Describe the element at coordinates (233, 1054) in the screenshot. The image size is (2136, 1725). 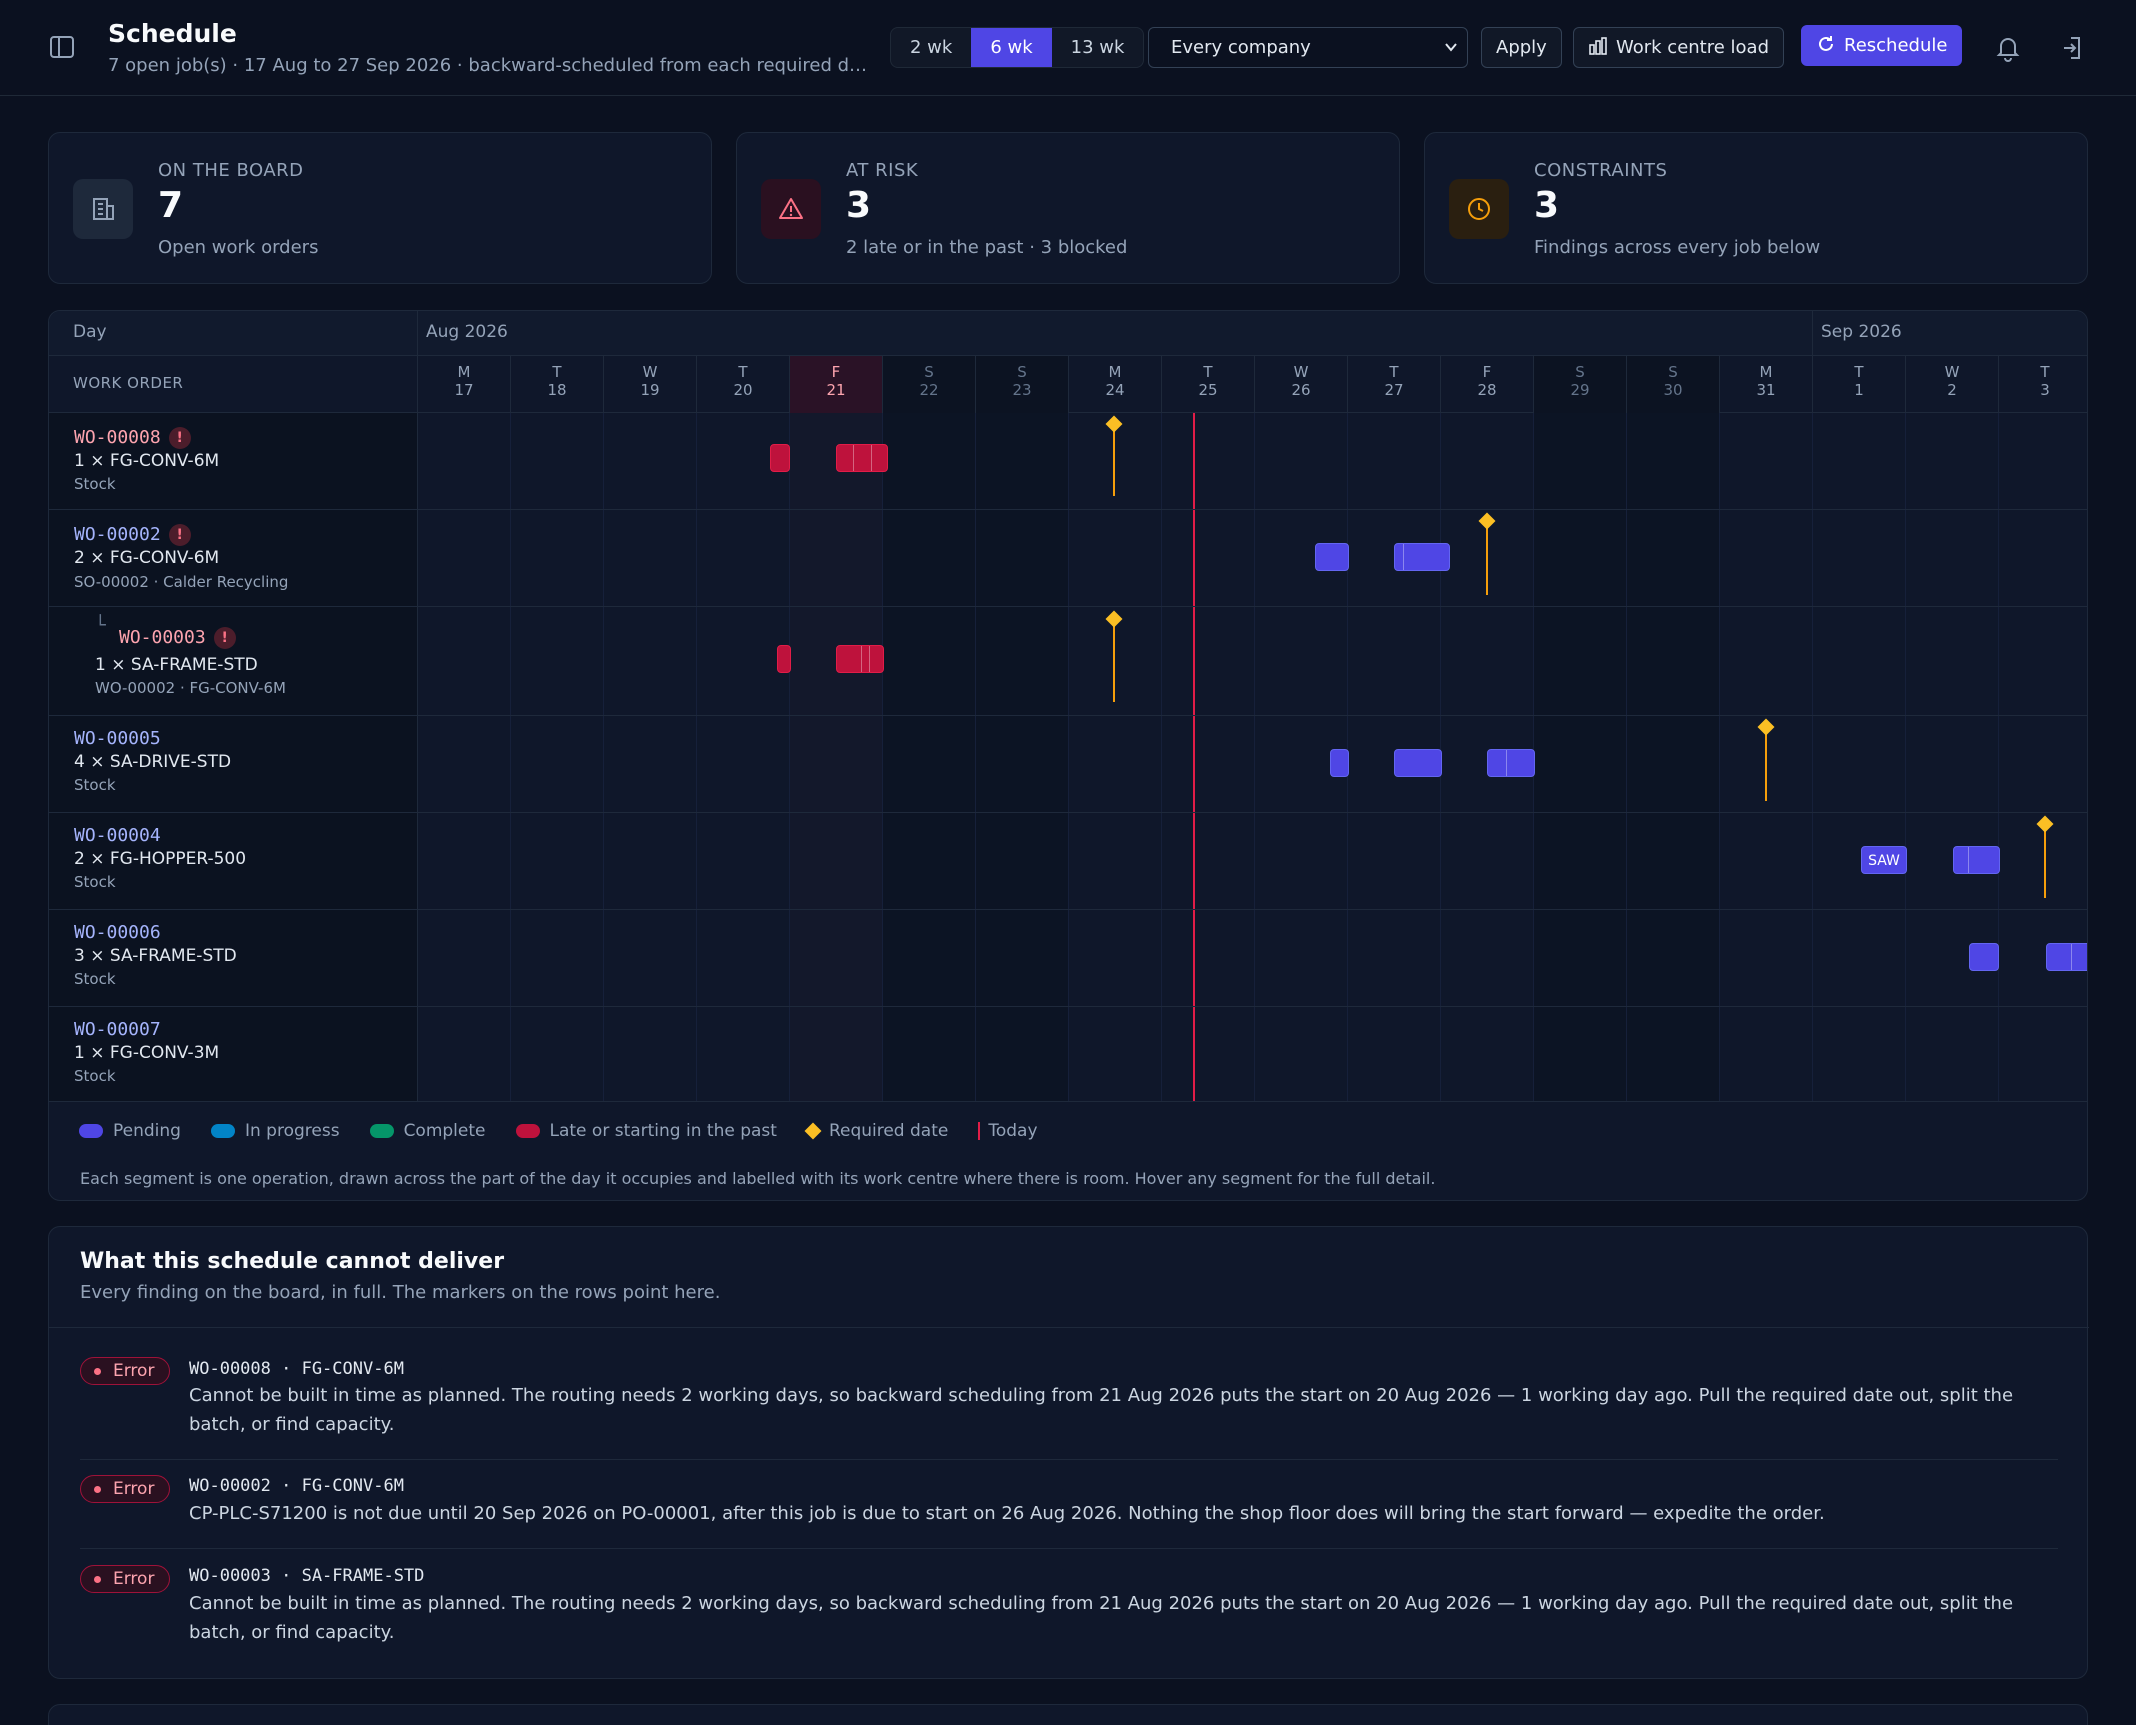
I see `row-label: WO-00007 1 × FG-CONV-3M Stock` at that location.